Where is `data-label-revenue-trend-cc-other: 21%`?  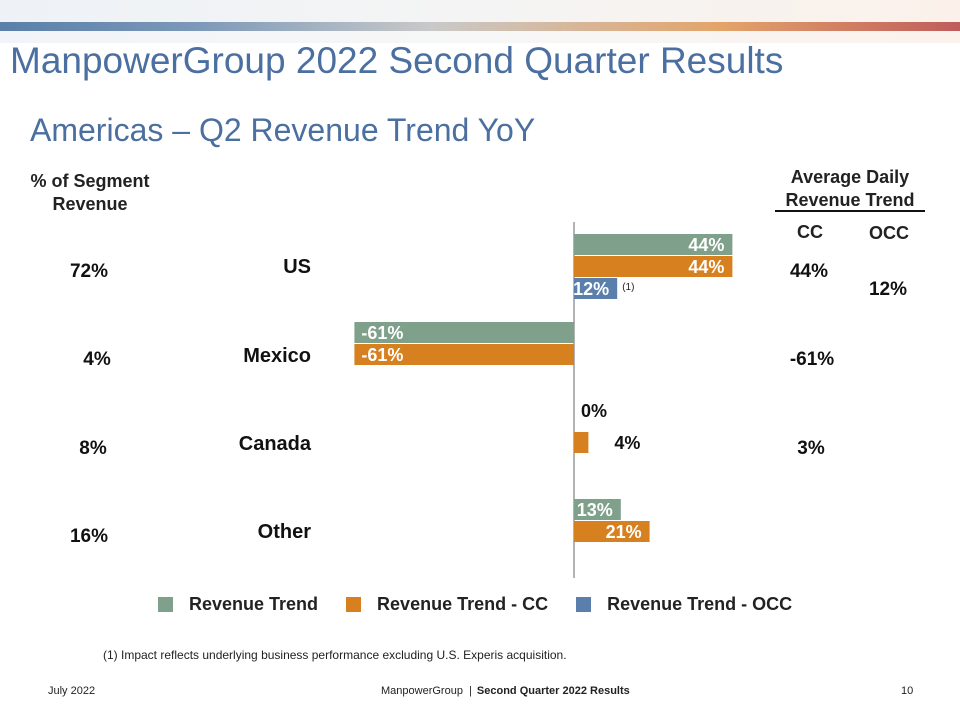
data-label-revenue-trend-cc-other: 21% is located at coordinates (624, 532).